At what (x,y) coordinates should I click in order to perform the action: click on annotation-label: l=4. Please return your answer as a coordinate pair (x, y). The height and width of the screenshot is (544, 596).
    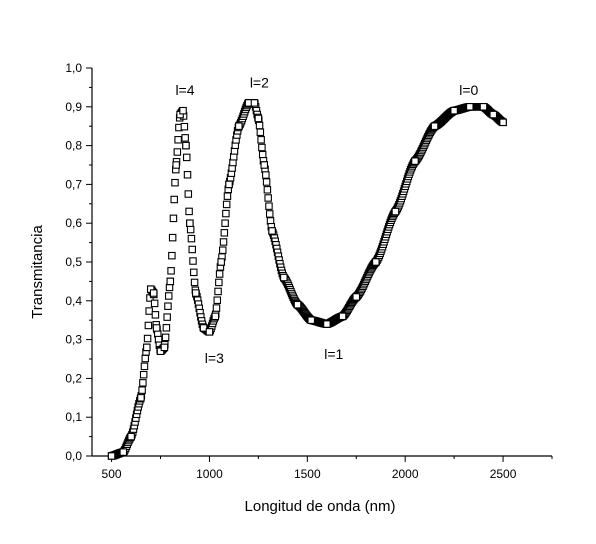
    Looking at the image, I should click on (184, 90).